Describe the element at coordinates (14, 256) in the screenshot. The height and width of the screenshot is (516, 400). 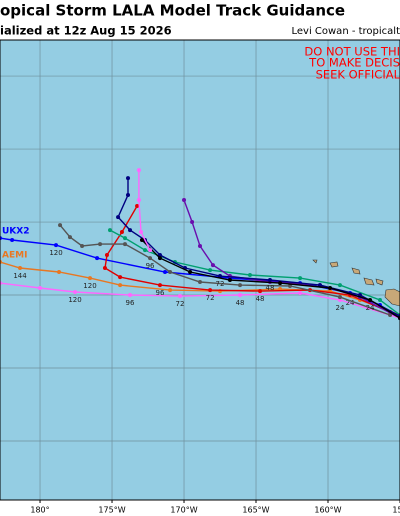
I see `track-name: AEMI` at that location.